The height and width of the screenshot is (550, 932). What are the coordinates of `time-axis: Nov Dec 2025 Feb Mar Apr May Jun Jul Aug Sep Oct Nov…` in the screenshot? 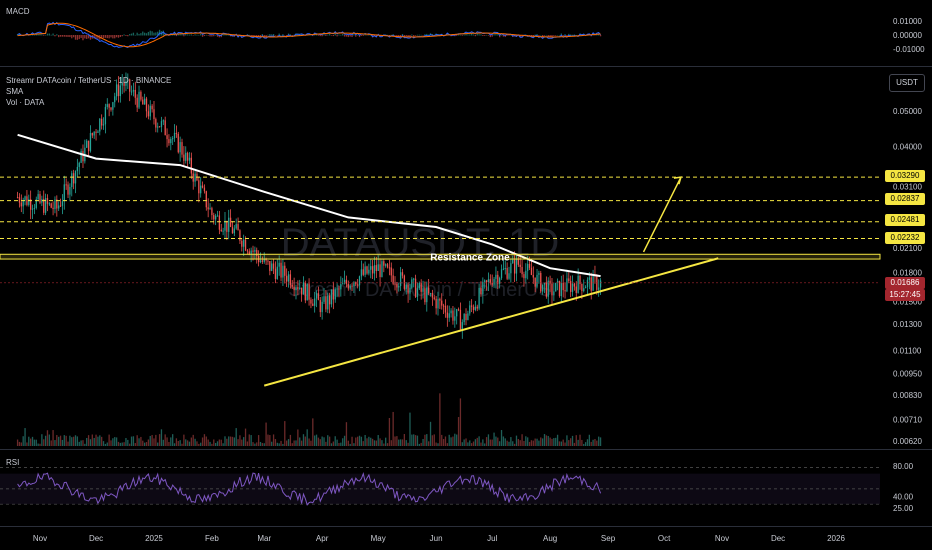 It's located at (466, 538).